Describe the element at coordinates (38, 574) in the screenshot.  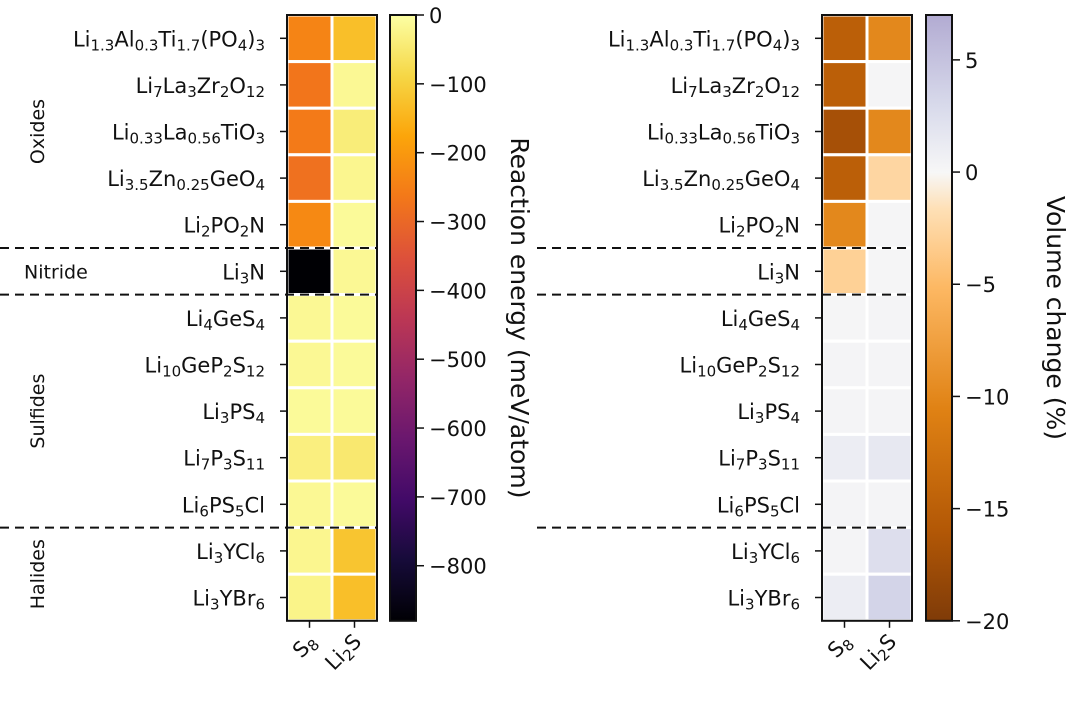
I see `group-label: Halides` at that location.